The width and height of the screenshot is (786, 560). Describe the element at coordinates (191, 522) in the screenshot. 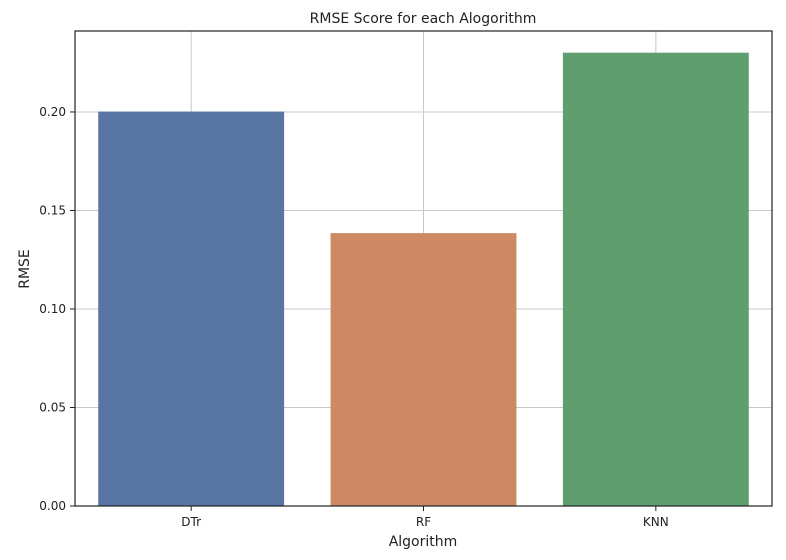

I see `x-tick-label: DTr` at that location.